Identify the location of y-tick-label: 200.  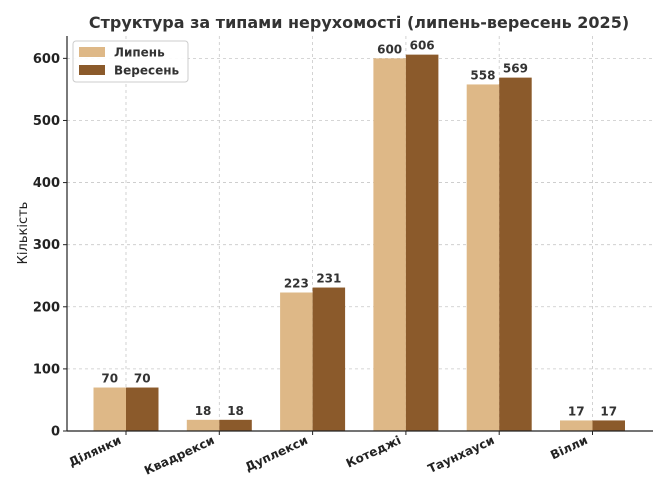
(46, 307).